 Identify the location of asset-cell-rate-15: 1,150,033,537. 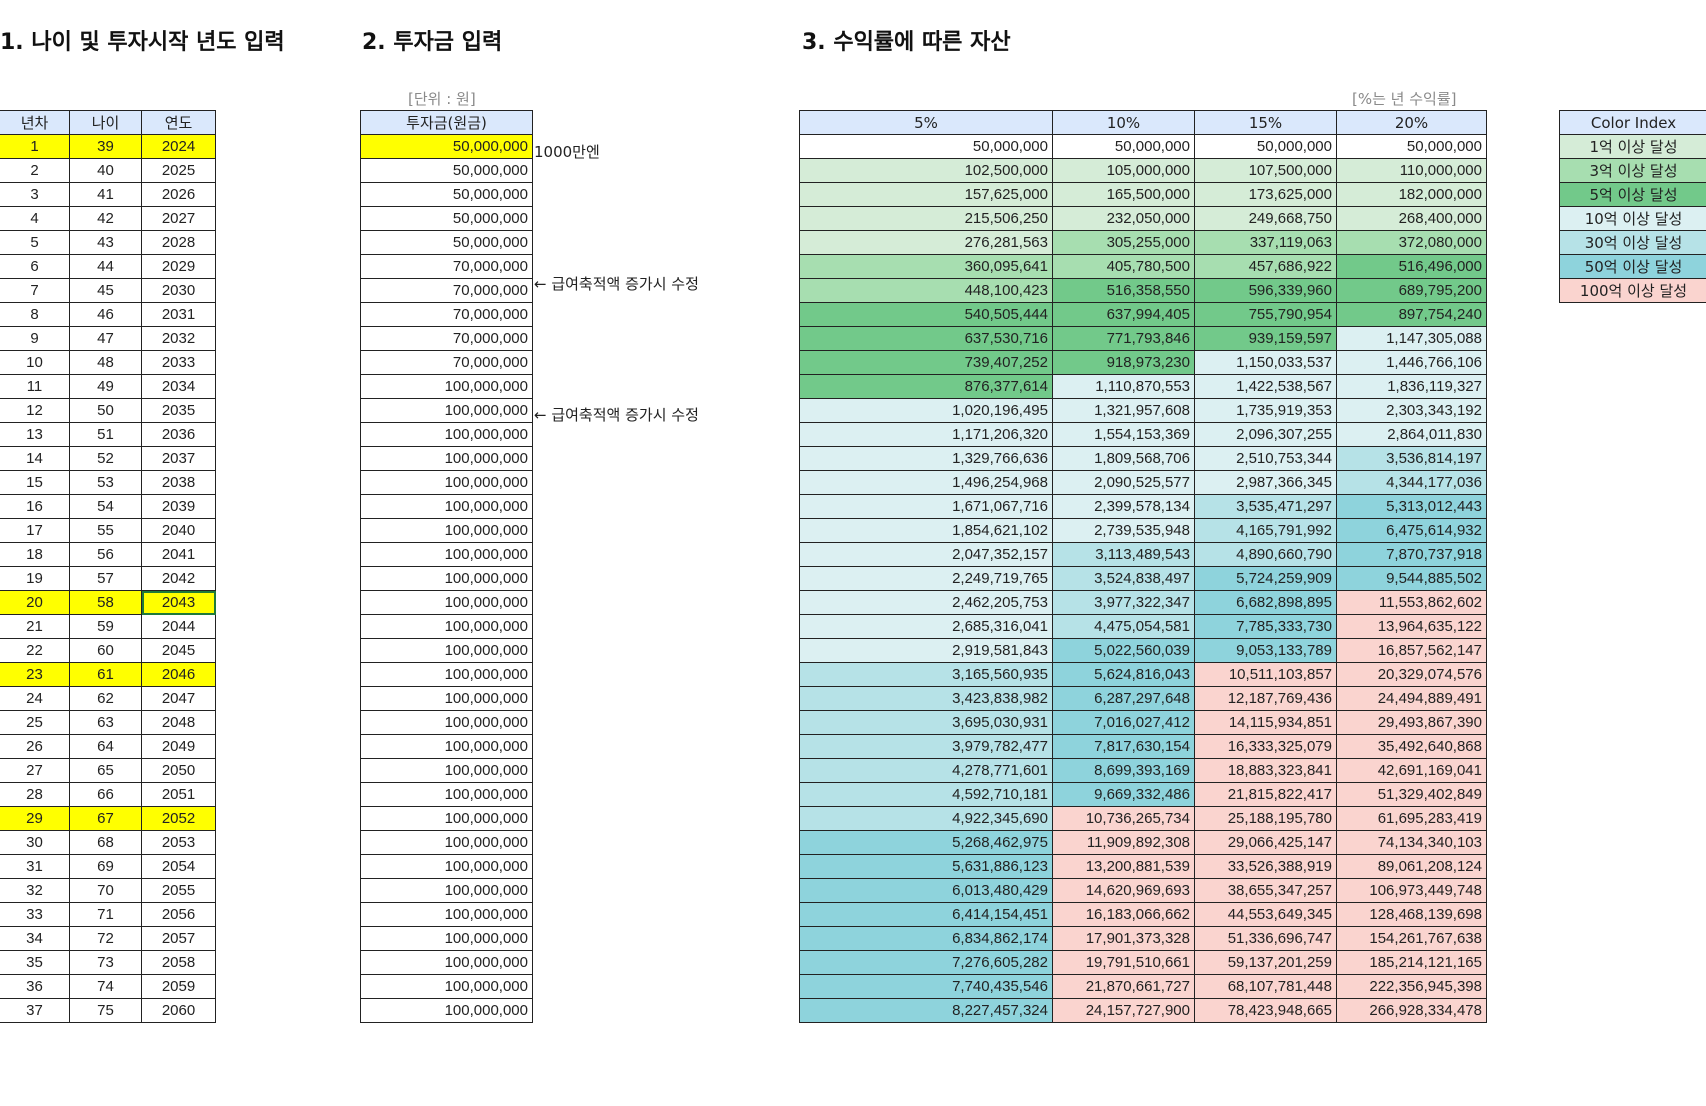
(1265, 362).